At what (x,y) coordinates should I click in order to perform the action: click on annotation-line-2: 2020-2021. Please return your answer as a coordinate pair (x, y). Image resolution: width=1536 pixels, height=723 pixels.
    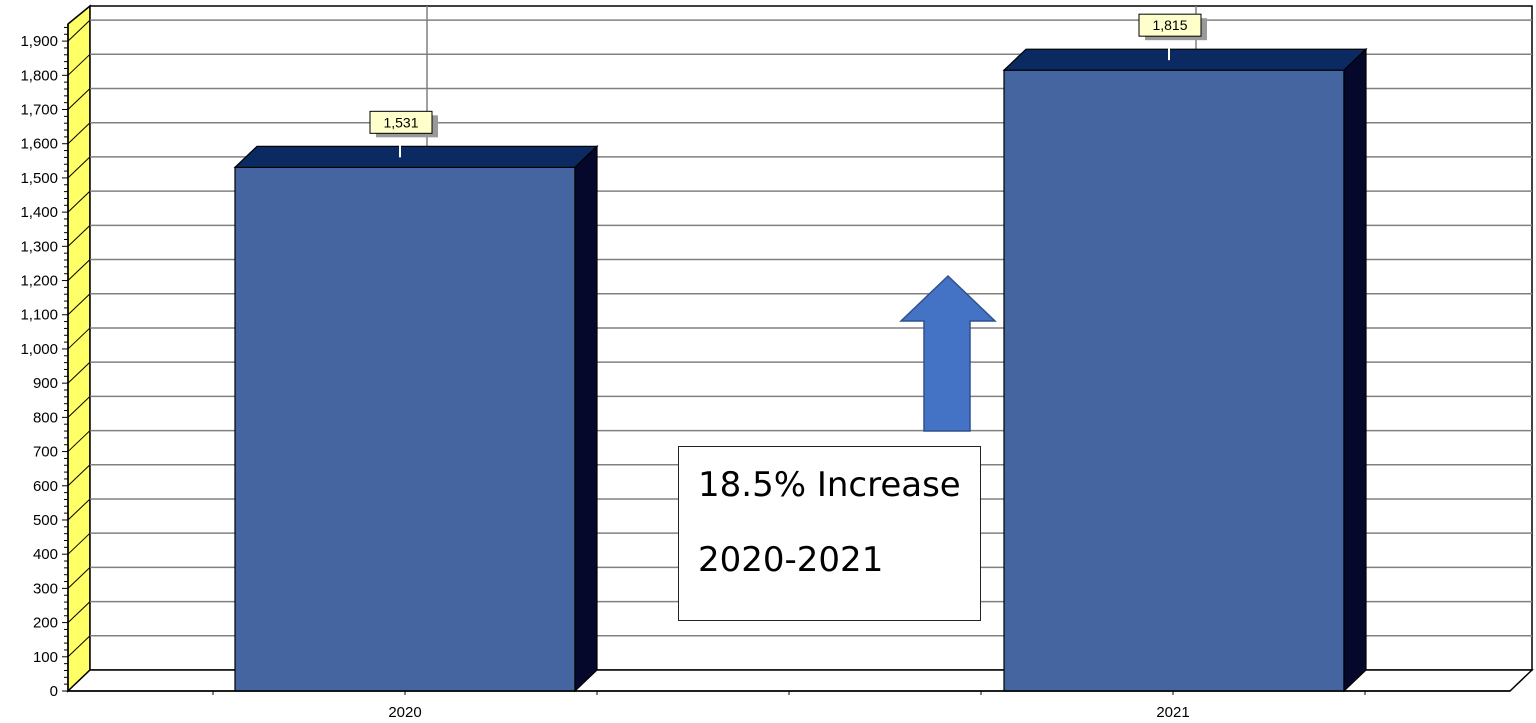
    Looking at the image, I should click on (791, 560).